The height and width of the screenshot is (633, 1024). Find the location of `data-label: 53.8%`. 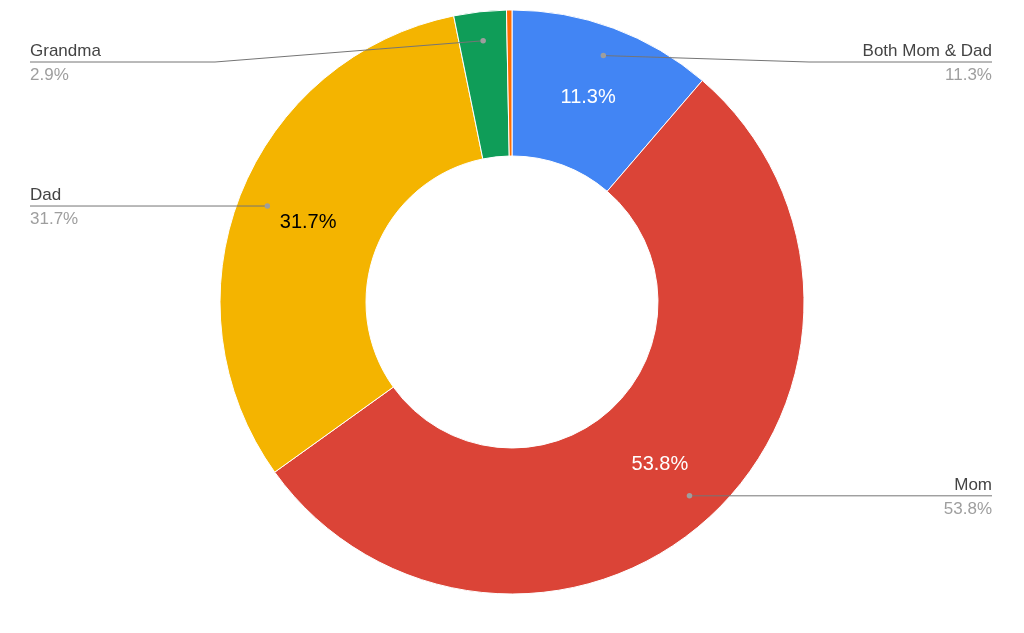

data-label: 53.8% is located at coordinates (660, 462).